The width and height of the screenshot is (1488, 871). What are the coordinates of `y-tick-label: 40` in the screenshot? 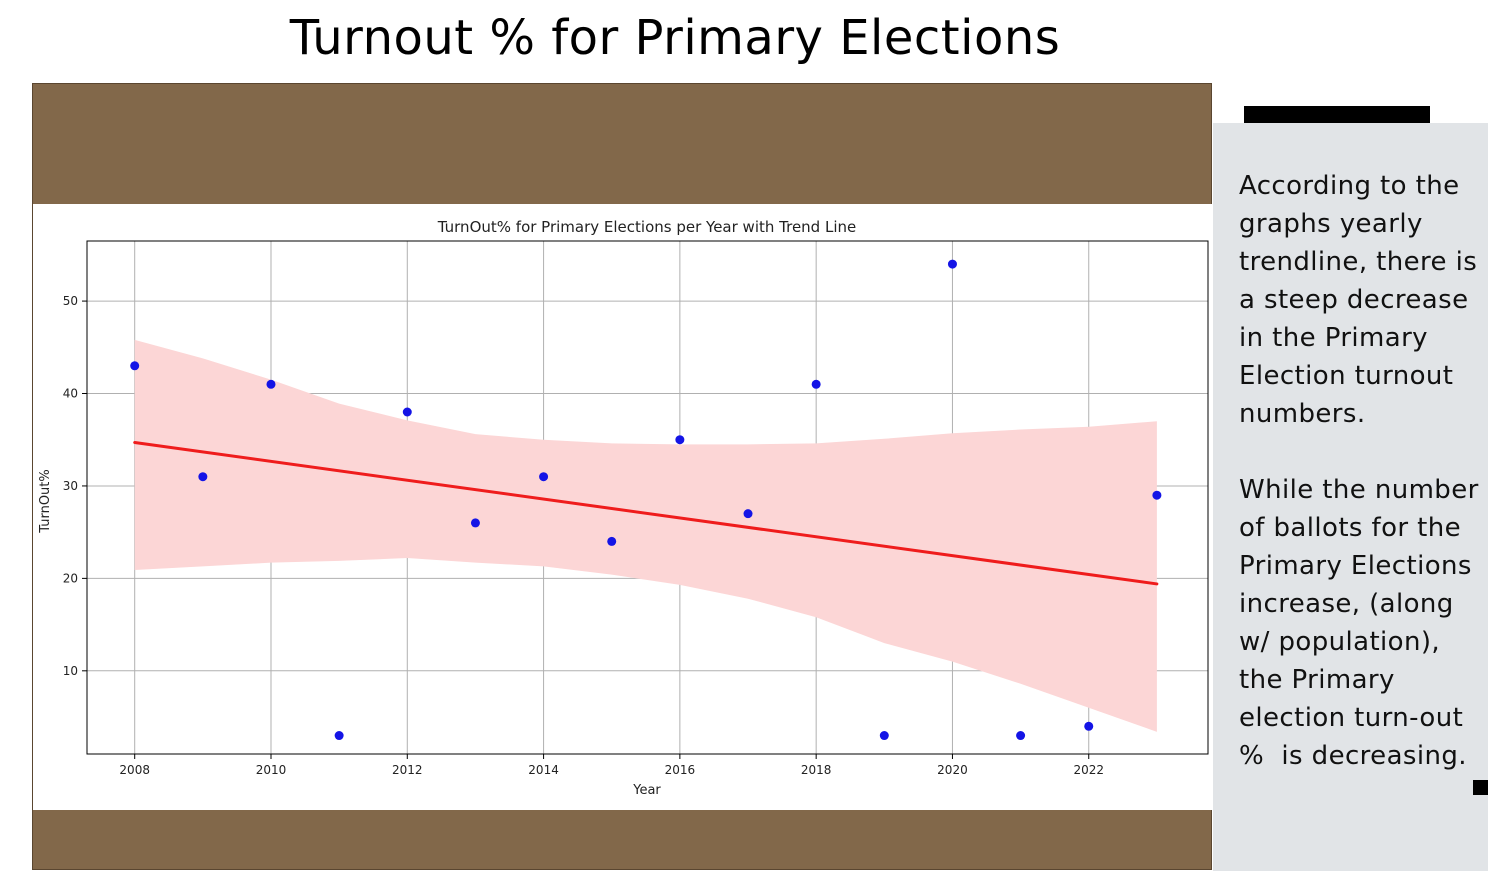 It's located at (70, 394).